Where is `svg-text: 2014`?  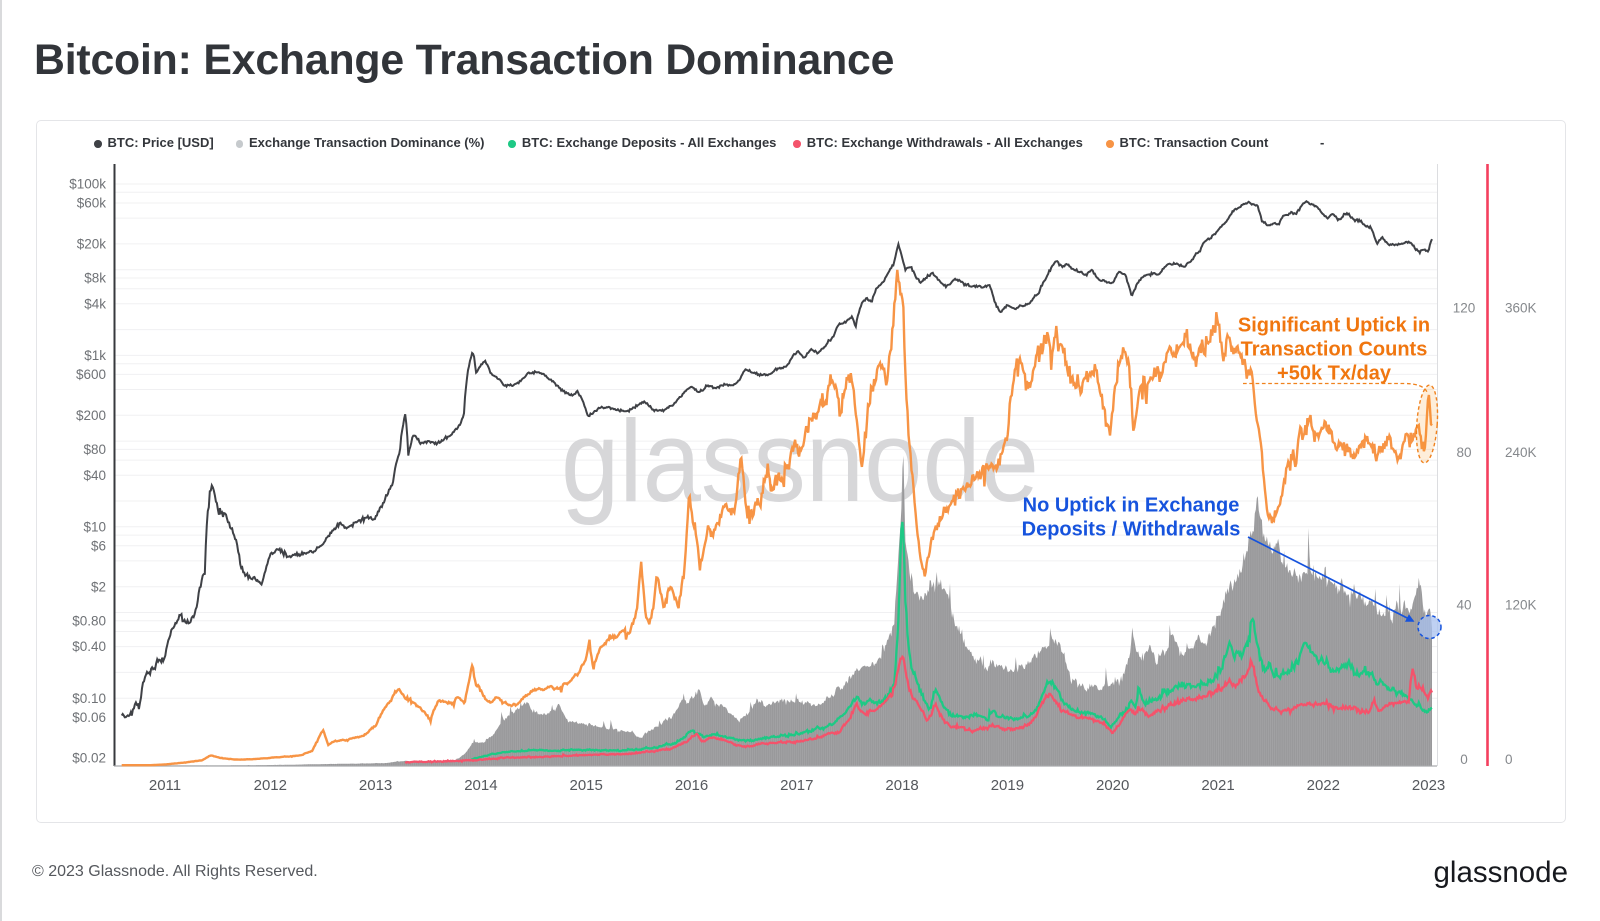
svg-text: 2014 is located at coordinates (480, 785).